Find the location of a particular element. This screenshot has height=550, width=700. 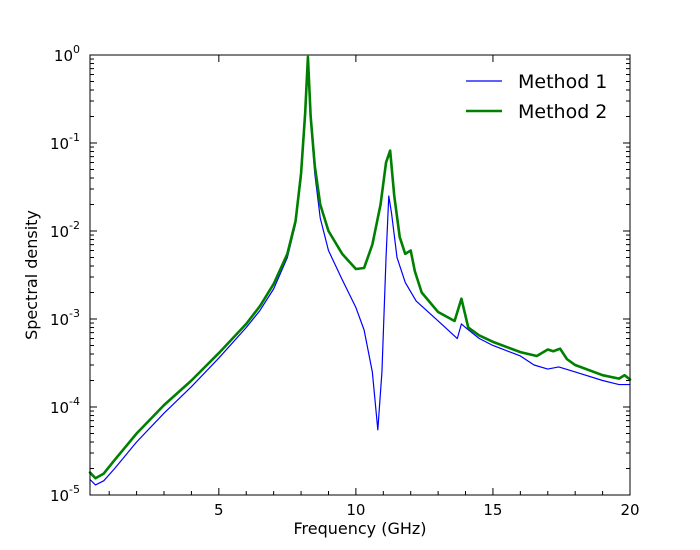

y-tick-label: 10⁻¹ is located at coordinates (65, 142).